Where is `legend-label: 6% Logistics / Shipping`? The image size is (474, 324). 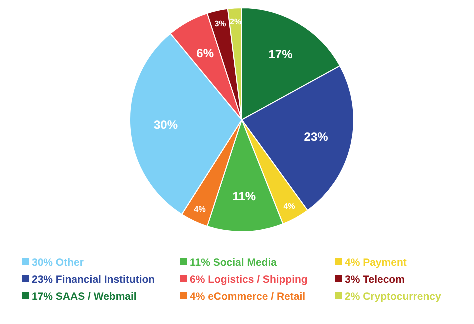
legend-label: 6% Logistics / Shipping is located at coordinates (249, 280).